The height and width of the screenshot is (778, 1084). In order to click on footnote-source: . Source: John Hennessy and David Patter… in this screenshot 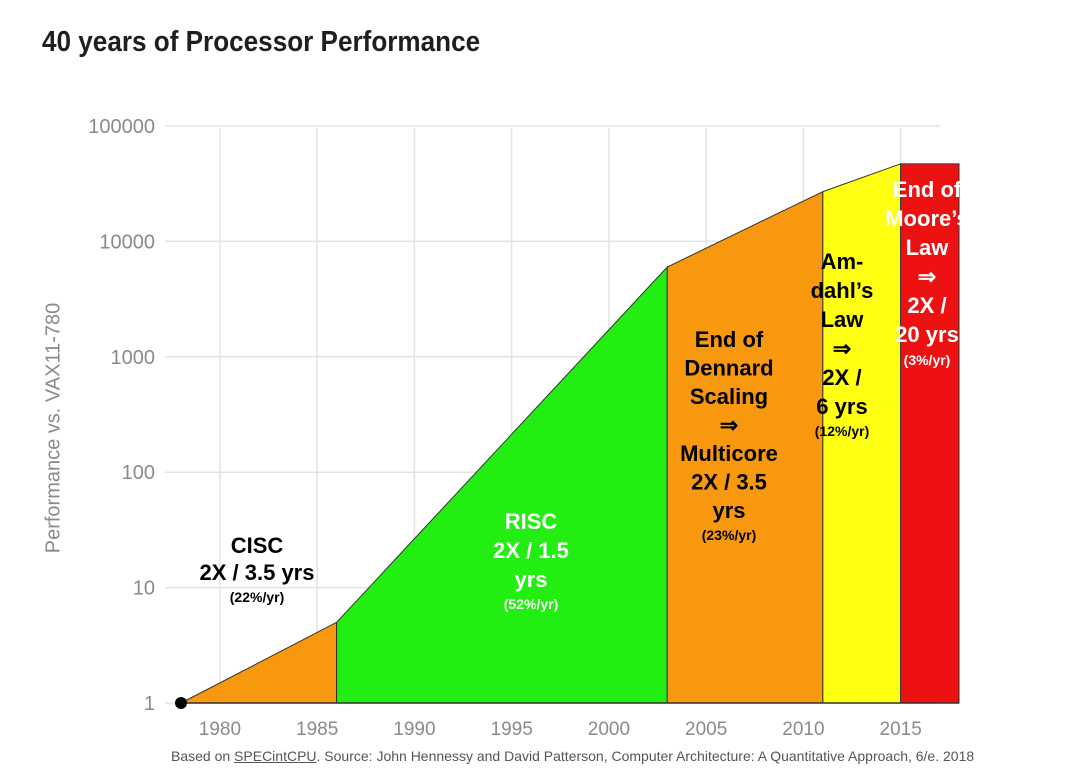, I will do `click(645, 756)`.